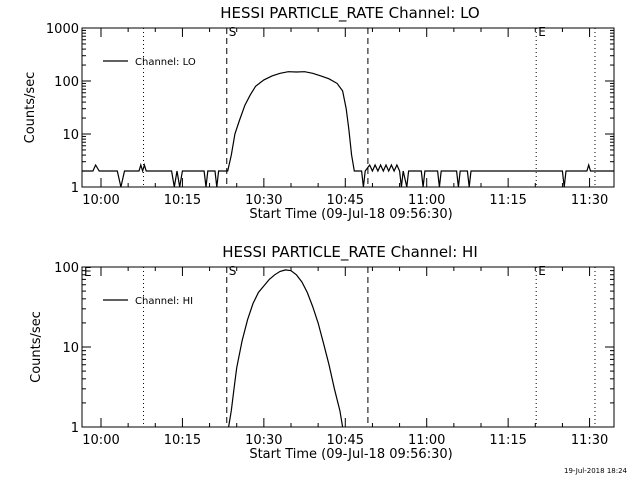 The height and width of the screenshot is (480, 640). Describe the element at coordinates (165, 62) in the screenshot. I see `legend-label: Channel: LO` at that location.